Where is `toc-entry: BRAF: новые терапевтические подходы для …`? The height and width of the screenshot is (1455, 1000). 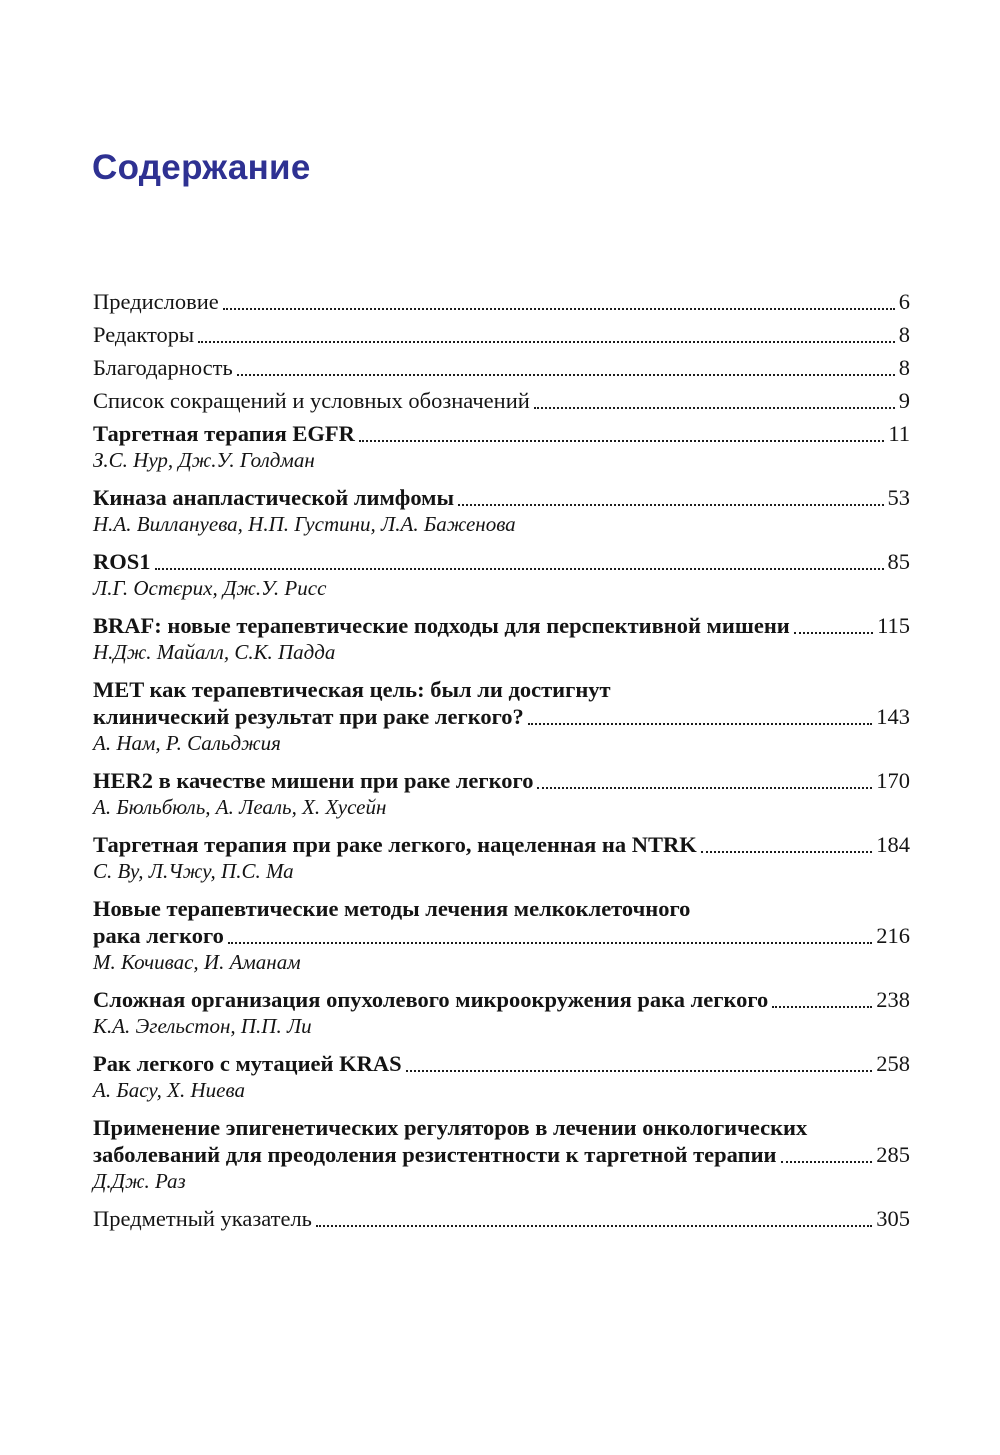
toc-entry: BRAF: новые терапевтические подходы для … is located at coordinates (501, 638).